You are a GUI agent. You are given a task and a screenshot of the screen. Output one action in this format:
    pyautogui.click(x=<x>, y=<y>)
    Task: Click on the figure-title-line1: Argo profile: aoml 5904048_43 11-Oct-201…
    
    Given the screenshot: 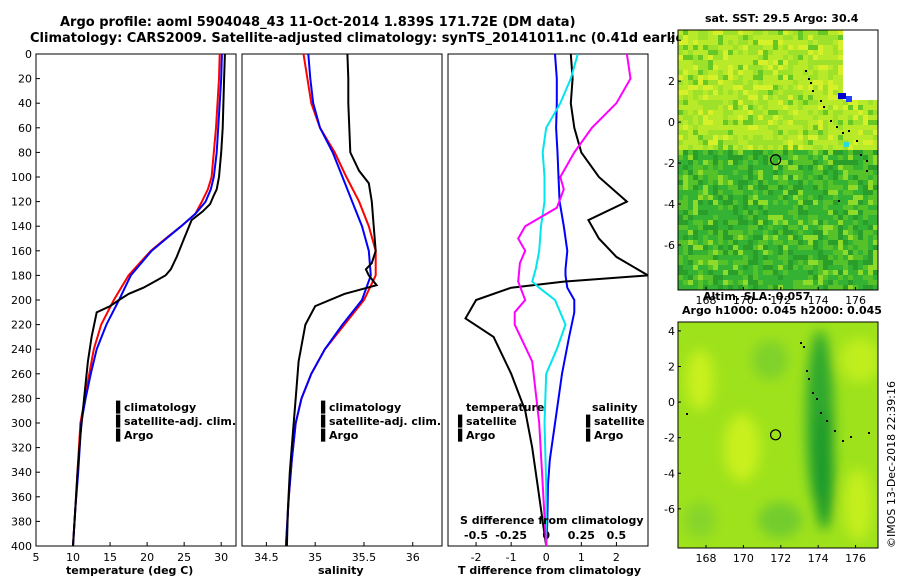 What is the action you would take?
    pyautogui.click(x=318, y=22)
    